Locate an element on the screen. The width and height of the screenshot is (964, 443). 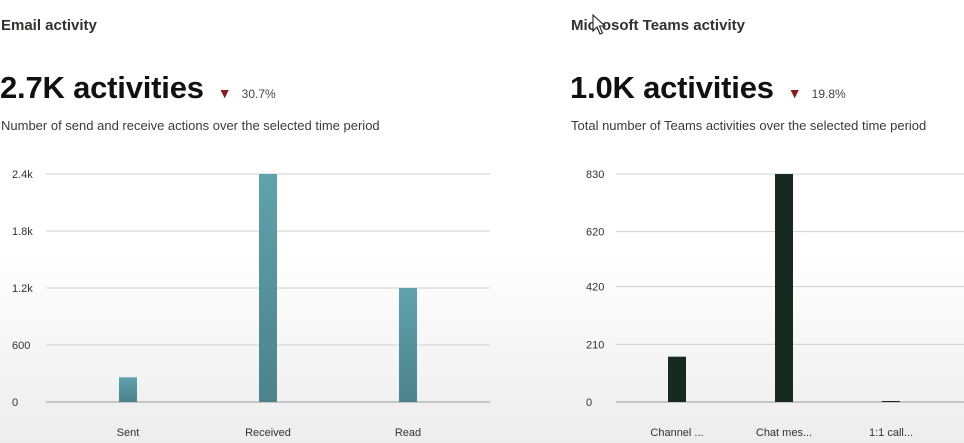
email-activity-count: 2.7K activities is located at coordinates (102, 87).